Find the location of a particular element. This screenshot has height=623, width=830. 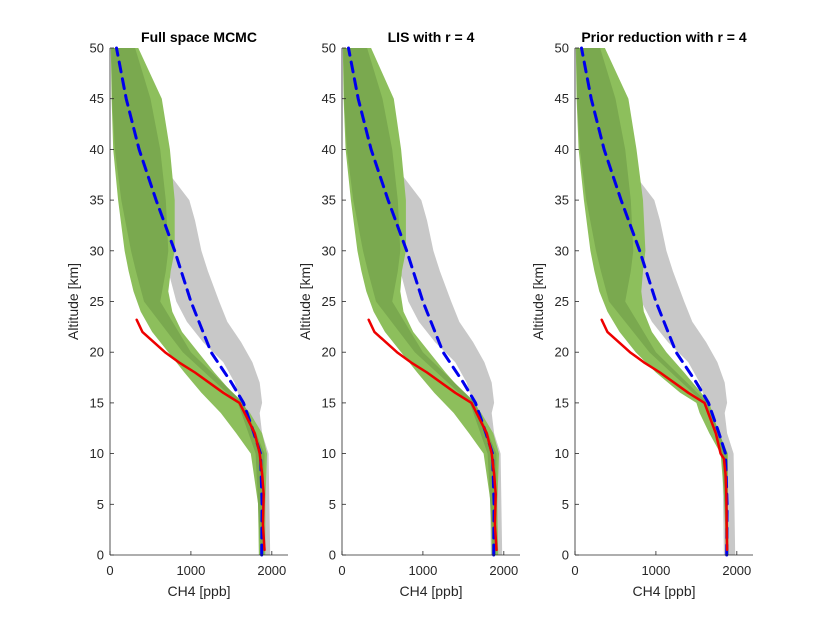

chart-title: Prior reduction with r = 4 is located at coordinates (664, 37).